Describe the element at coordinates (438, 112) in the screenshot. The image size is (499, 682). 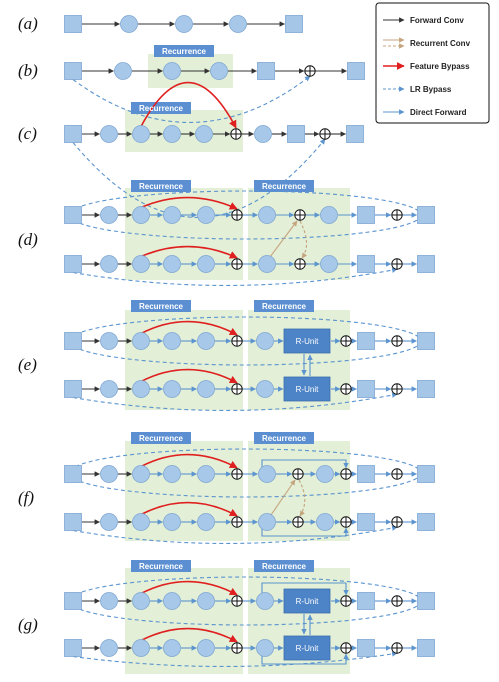
I see `legend-label: Direct Forward` at that location.